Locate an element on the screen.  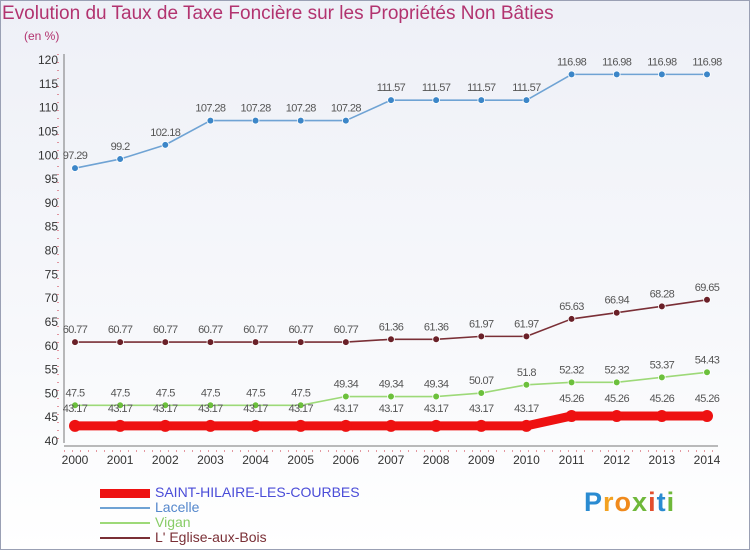
brand-letter: t is located at coordinates (661, 502).